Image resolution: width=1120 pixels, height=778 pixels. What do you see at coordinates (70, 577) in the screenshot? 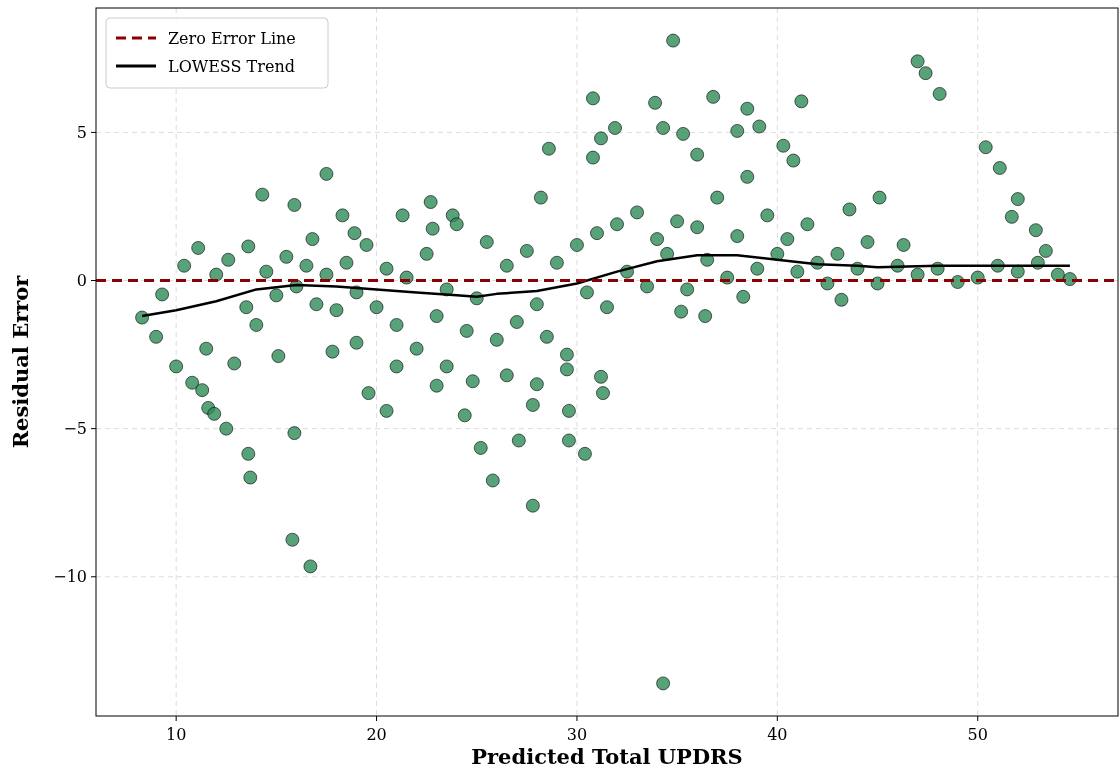
I see `y-tick-label: −10` at bounding box center [70, 577].